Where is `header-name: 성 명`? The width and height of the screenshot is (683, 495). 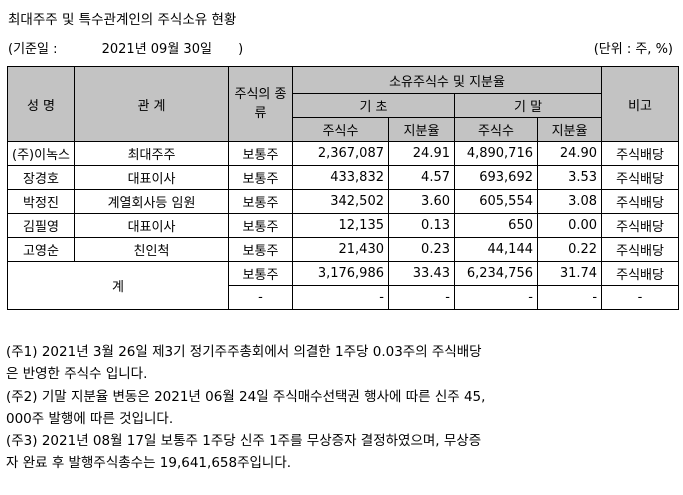
header-name: 성 명 is located at coordinates (41, 104).